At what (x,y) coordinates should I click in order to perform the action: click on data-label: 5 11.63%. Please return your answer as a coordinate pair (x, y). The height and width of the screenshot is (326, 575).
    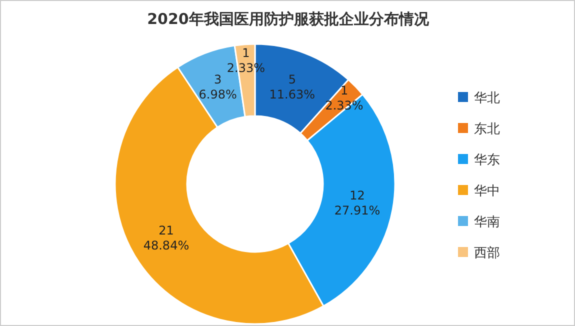
    Looking at the image, I should click on (292, 87).